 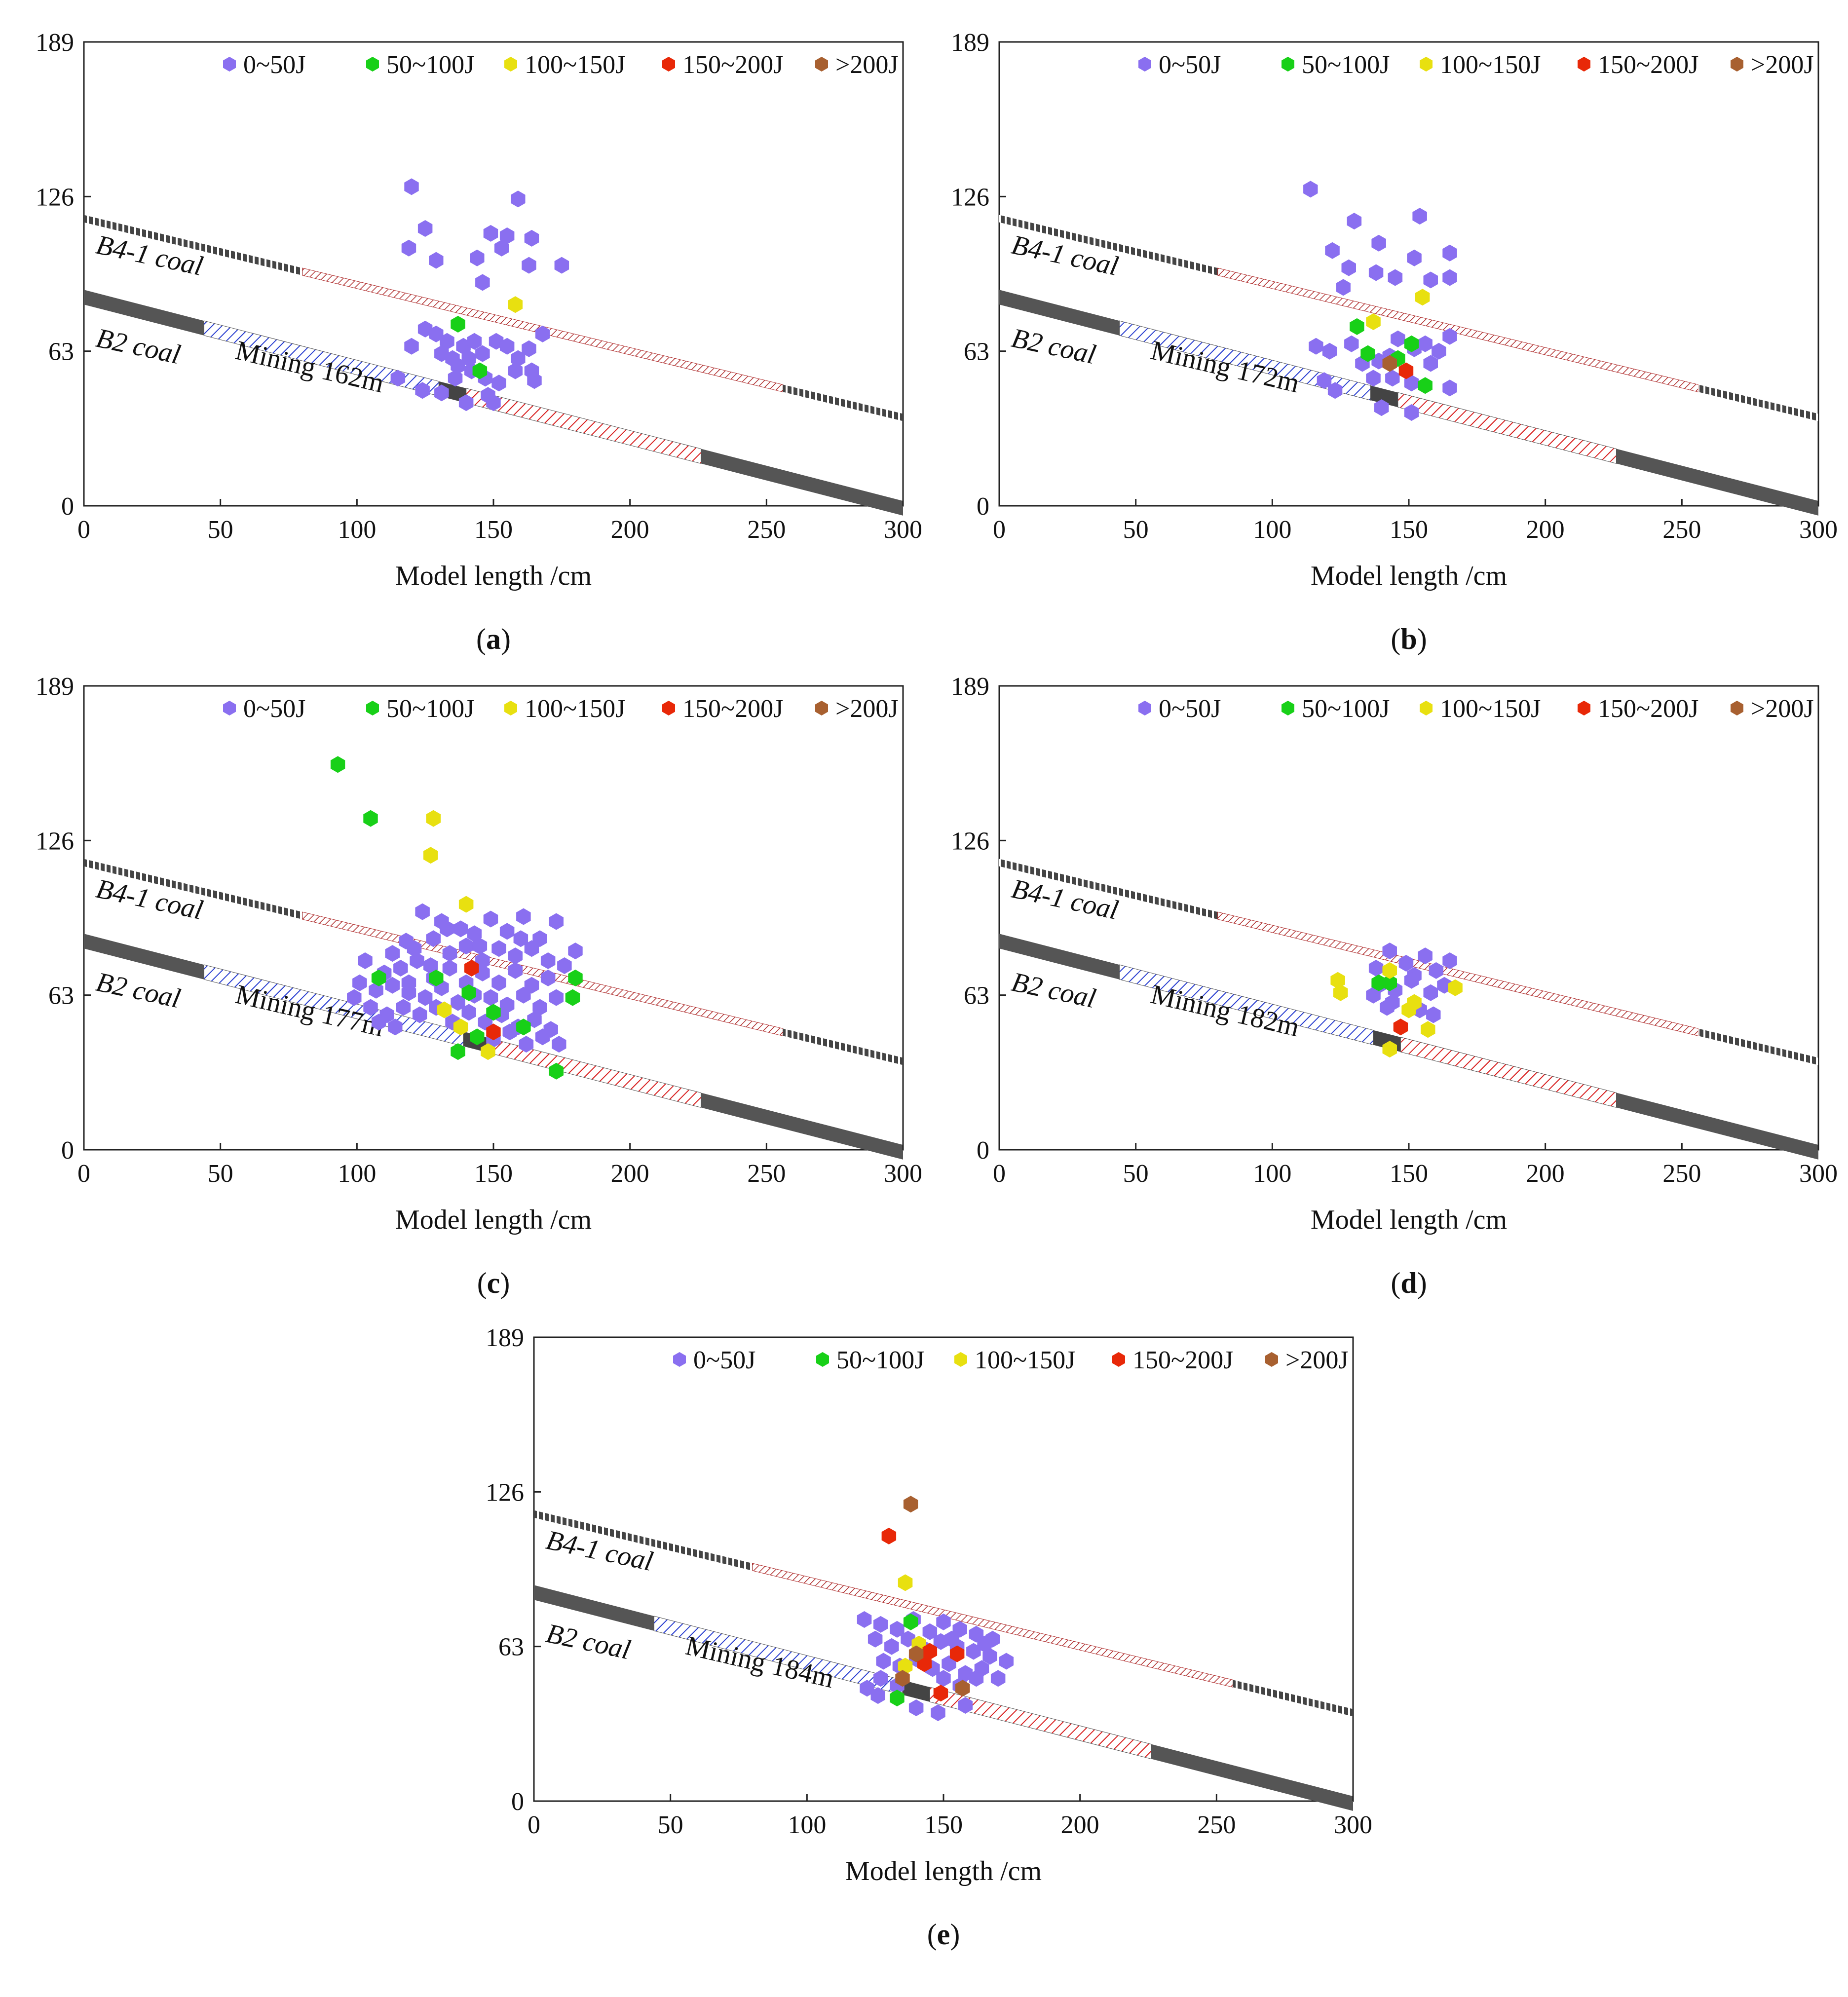 I want to click on caption-letter: b, so click(x=1408, y=639).